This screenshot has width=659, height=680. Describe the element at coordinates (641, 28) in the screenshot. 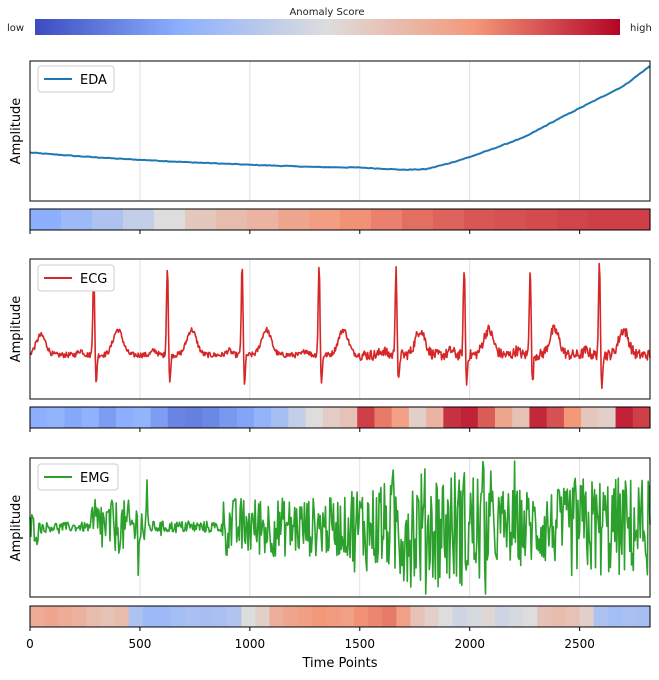

I see `colorbar-high-label: high` at that location.